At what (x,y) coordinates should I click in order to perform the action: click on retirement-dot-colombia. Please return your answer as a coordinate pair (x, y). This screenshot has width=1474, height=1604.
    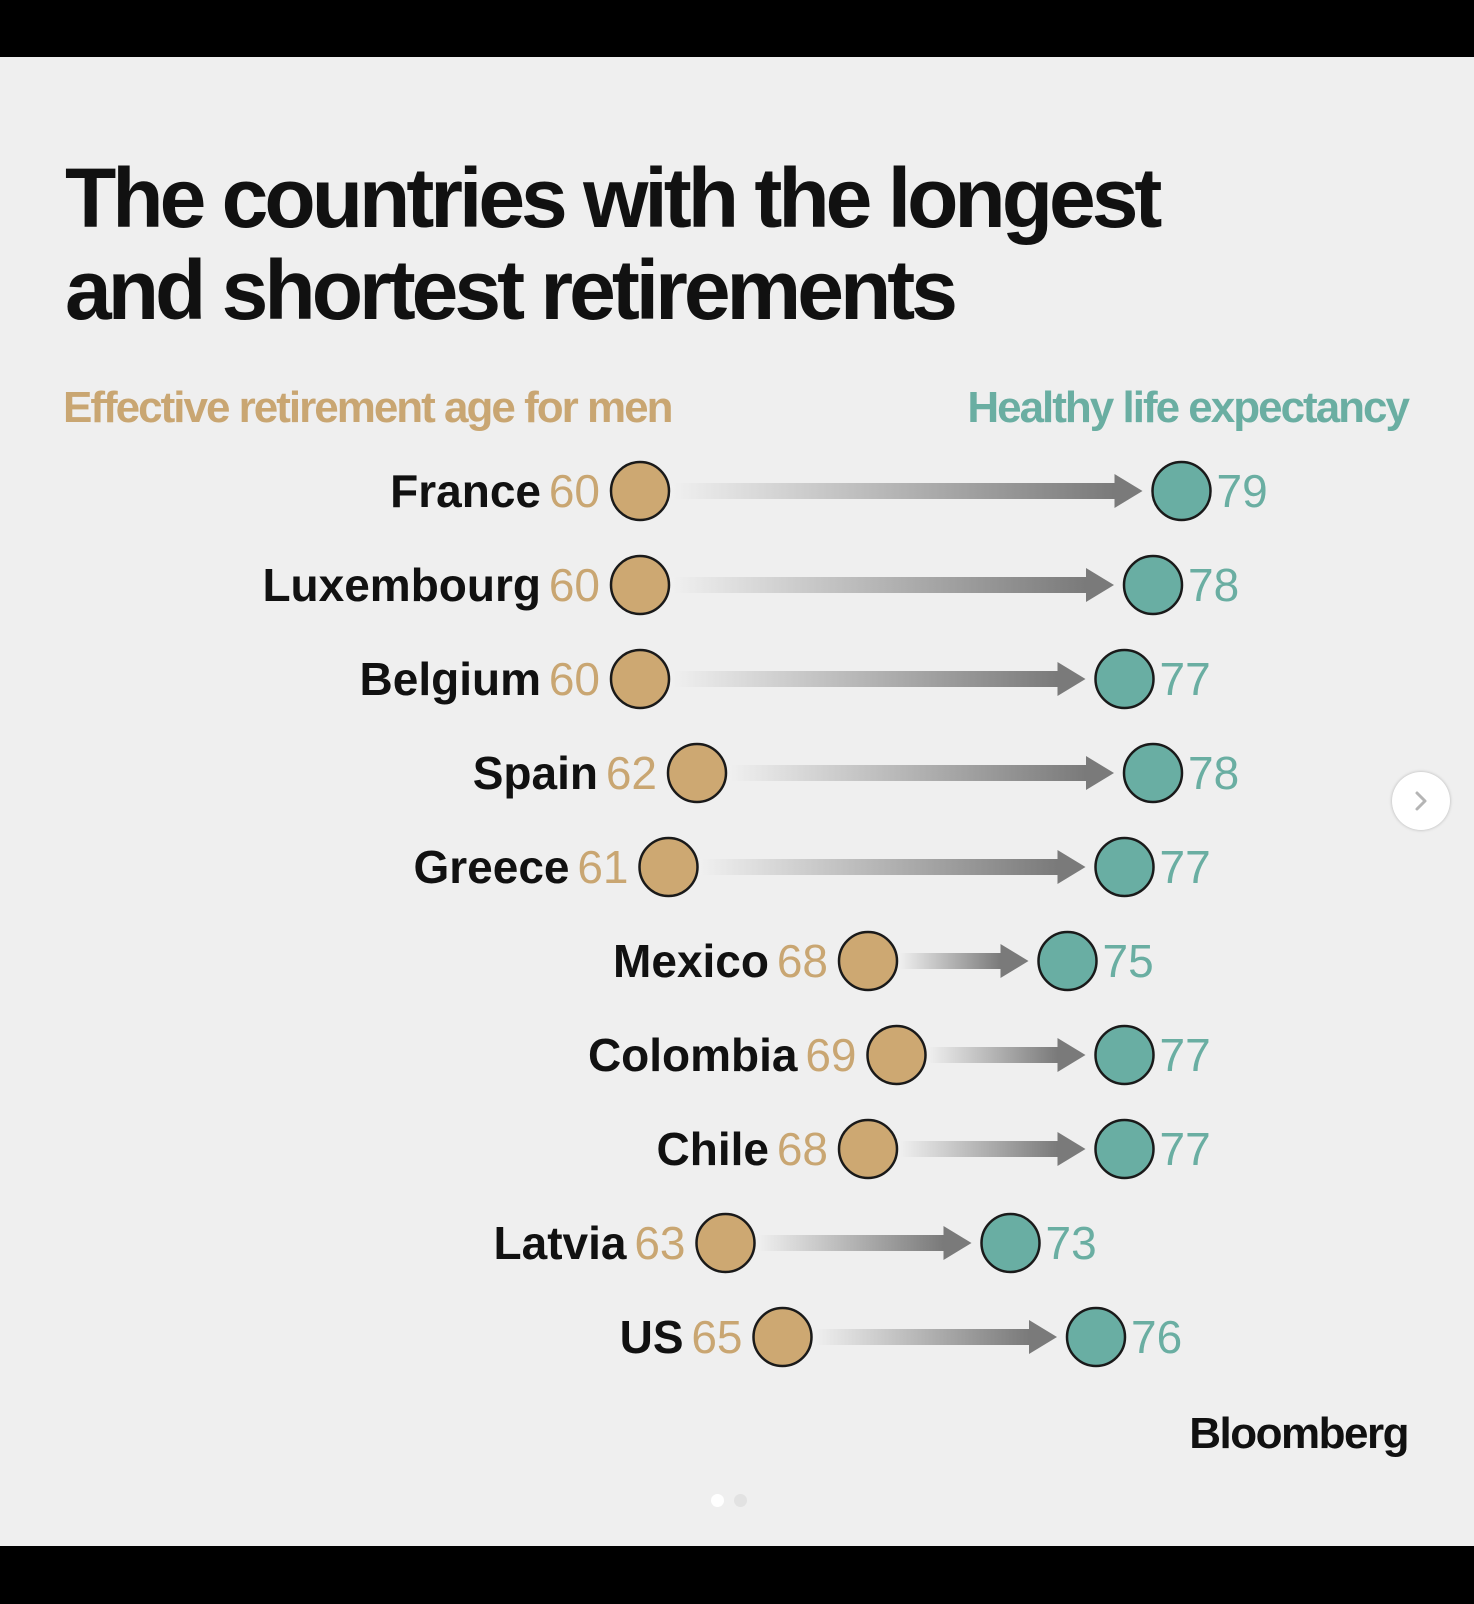
    Looking at the image, I should click on (896, 1055).